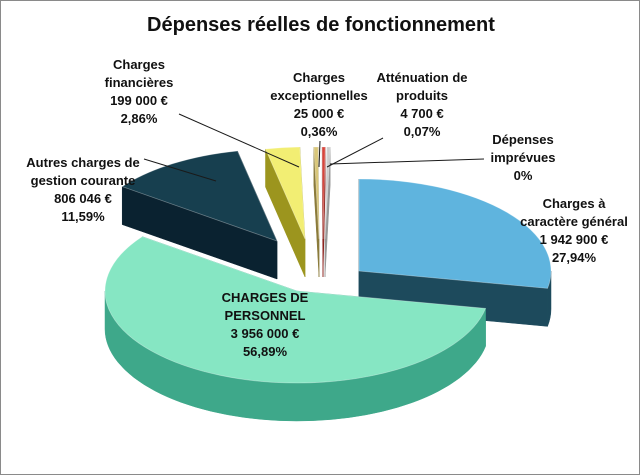  What do you see at coordinates (422, 131) in the screenshot?
I see `slice-label-line: 0,07%` at bounding box center [422, 131].